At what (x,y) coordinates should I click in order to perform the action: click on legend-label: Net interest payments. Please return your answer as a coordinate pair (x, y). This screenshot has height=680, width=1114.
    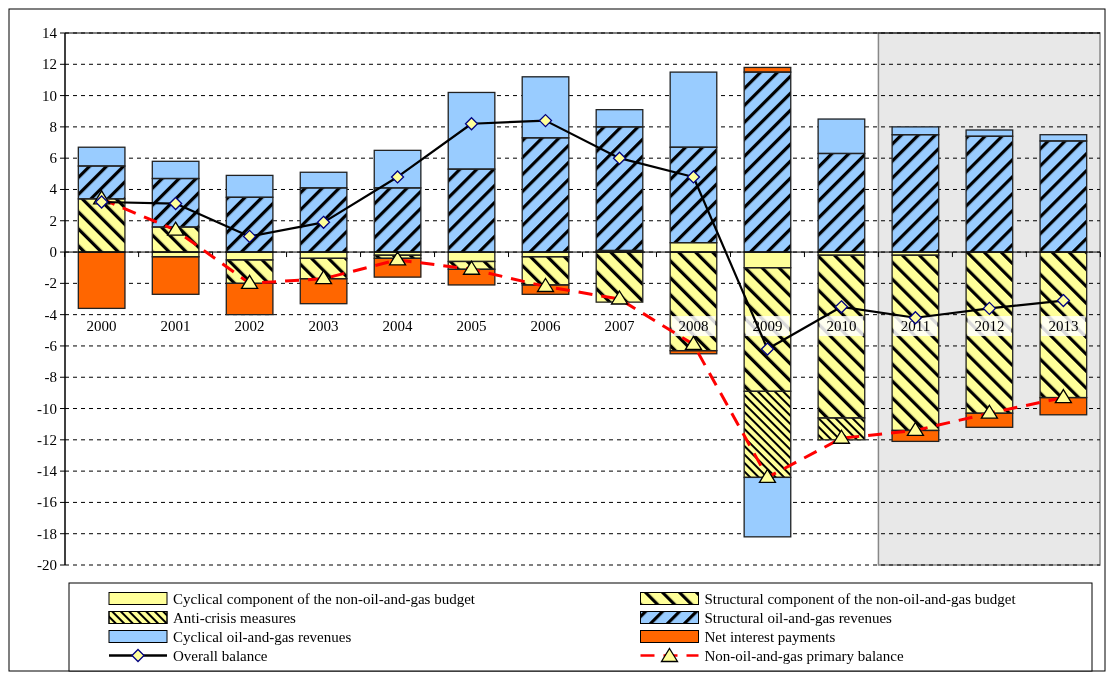
    Looking at the image, I should click on (770, 636).